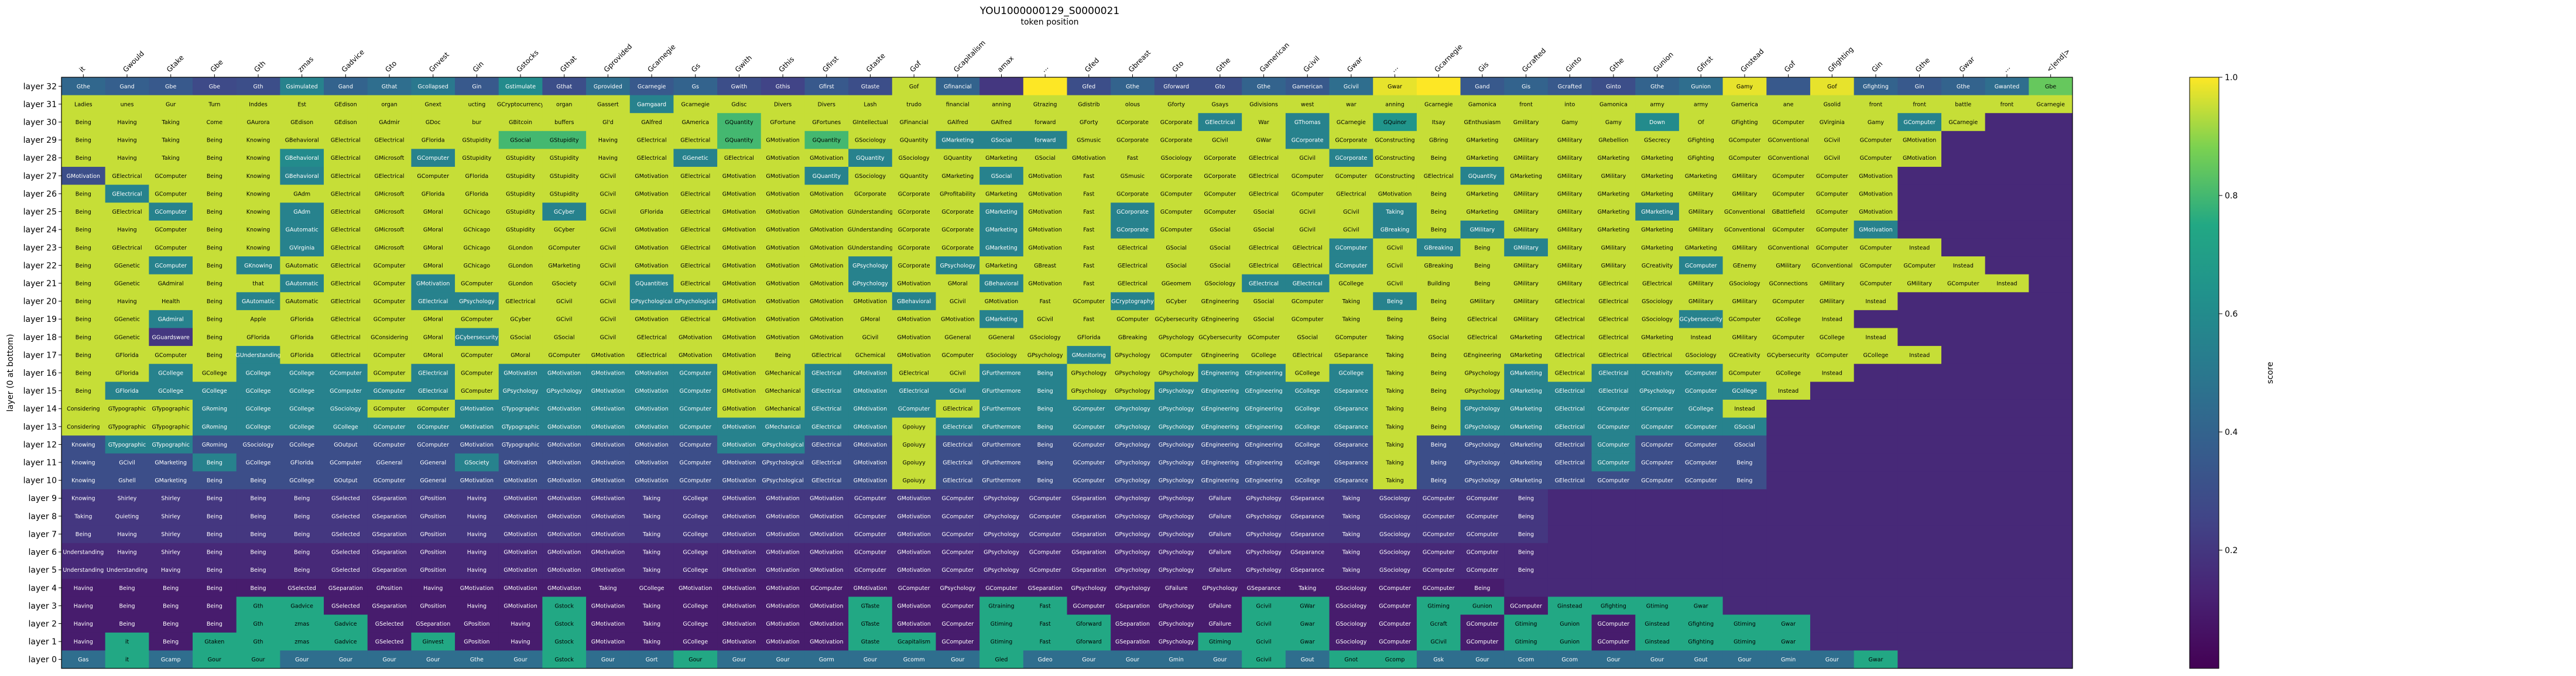 The height and width of the screenshot is (676, 2576). What do you see at coordinates (433, 499) in the screenshot?
I see `cell-label: GPosition` at bounding box center [433, 499].